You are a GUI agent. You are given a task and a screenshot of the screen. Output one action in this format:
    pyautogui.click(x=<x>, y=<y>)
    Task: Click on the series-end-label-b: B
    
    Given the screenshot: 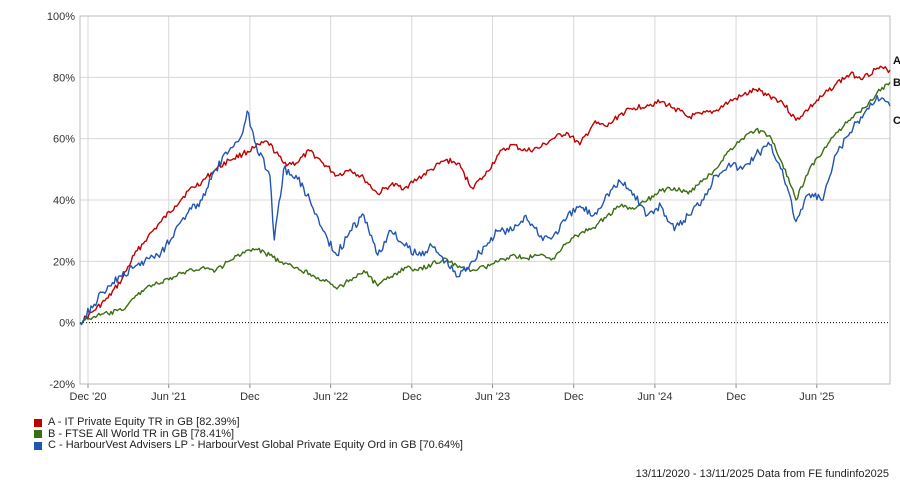 What is the action you would take?
    pyautogui.click(x=896, y=83)
    